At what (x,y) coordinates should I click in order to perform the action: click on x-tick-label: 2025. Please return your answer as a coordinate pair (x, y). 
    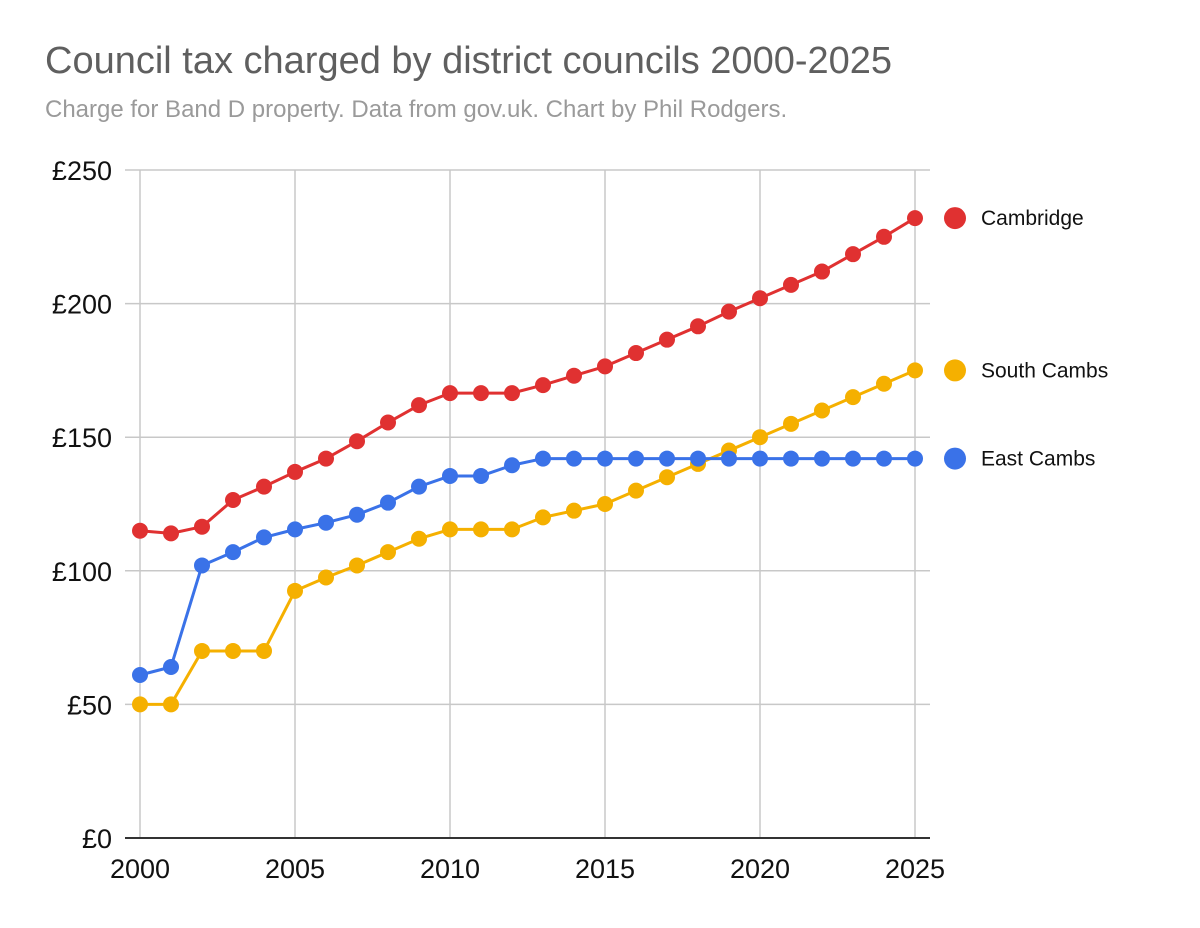
    Looking at the image, I should click on (915, 869).